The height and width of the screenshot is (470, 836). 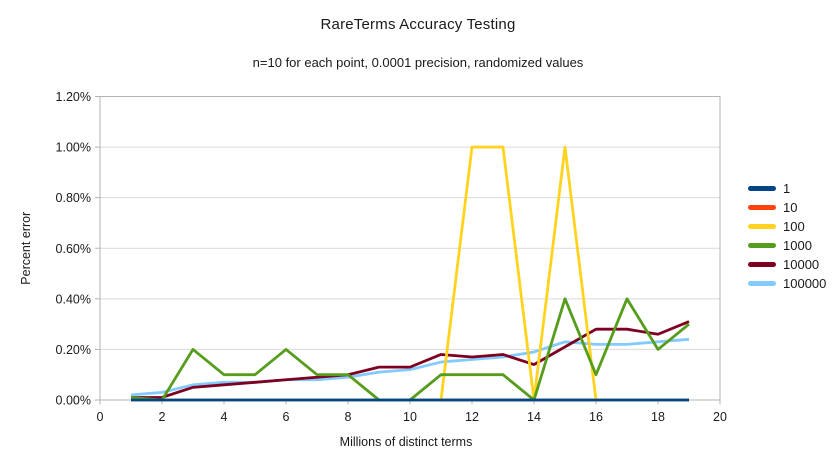 What do you see at coordinates (73, 198) in the screenshot?
I see `y-tick-label: 0.80%` at bounding box center [73, 198].